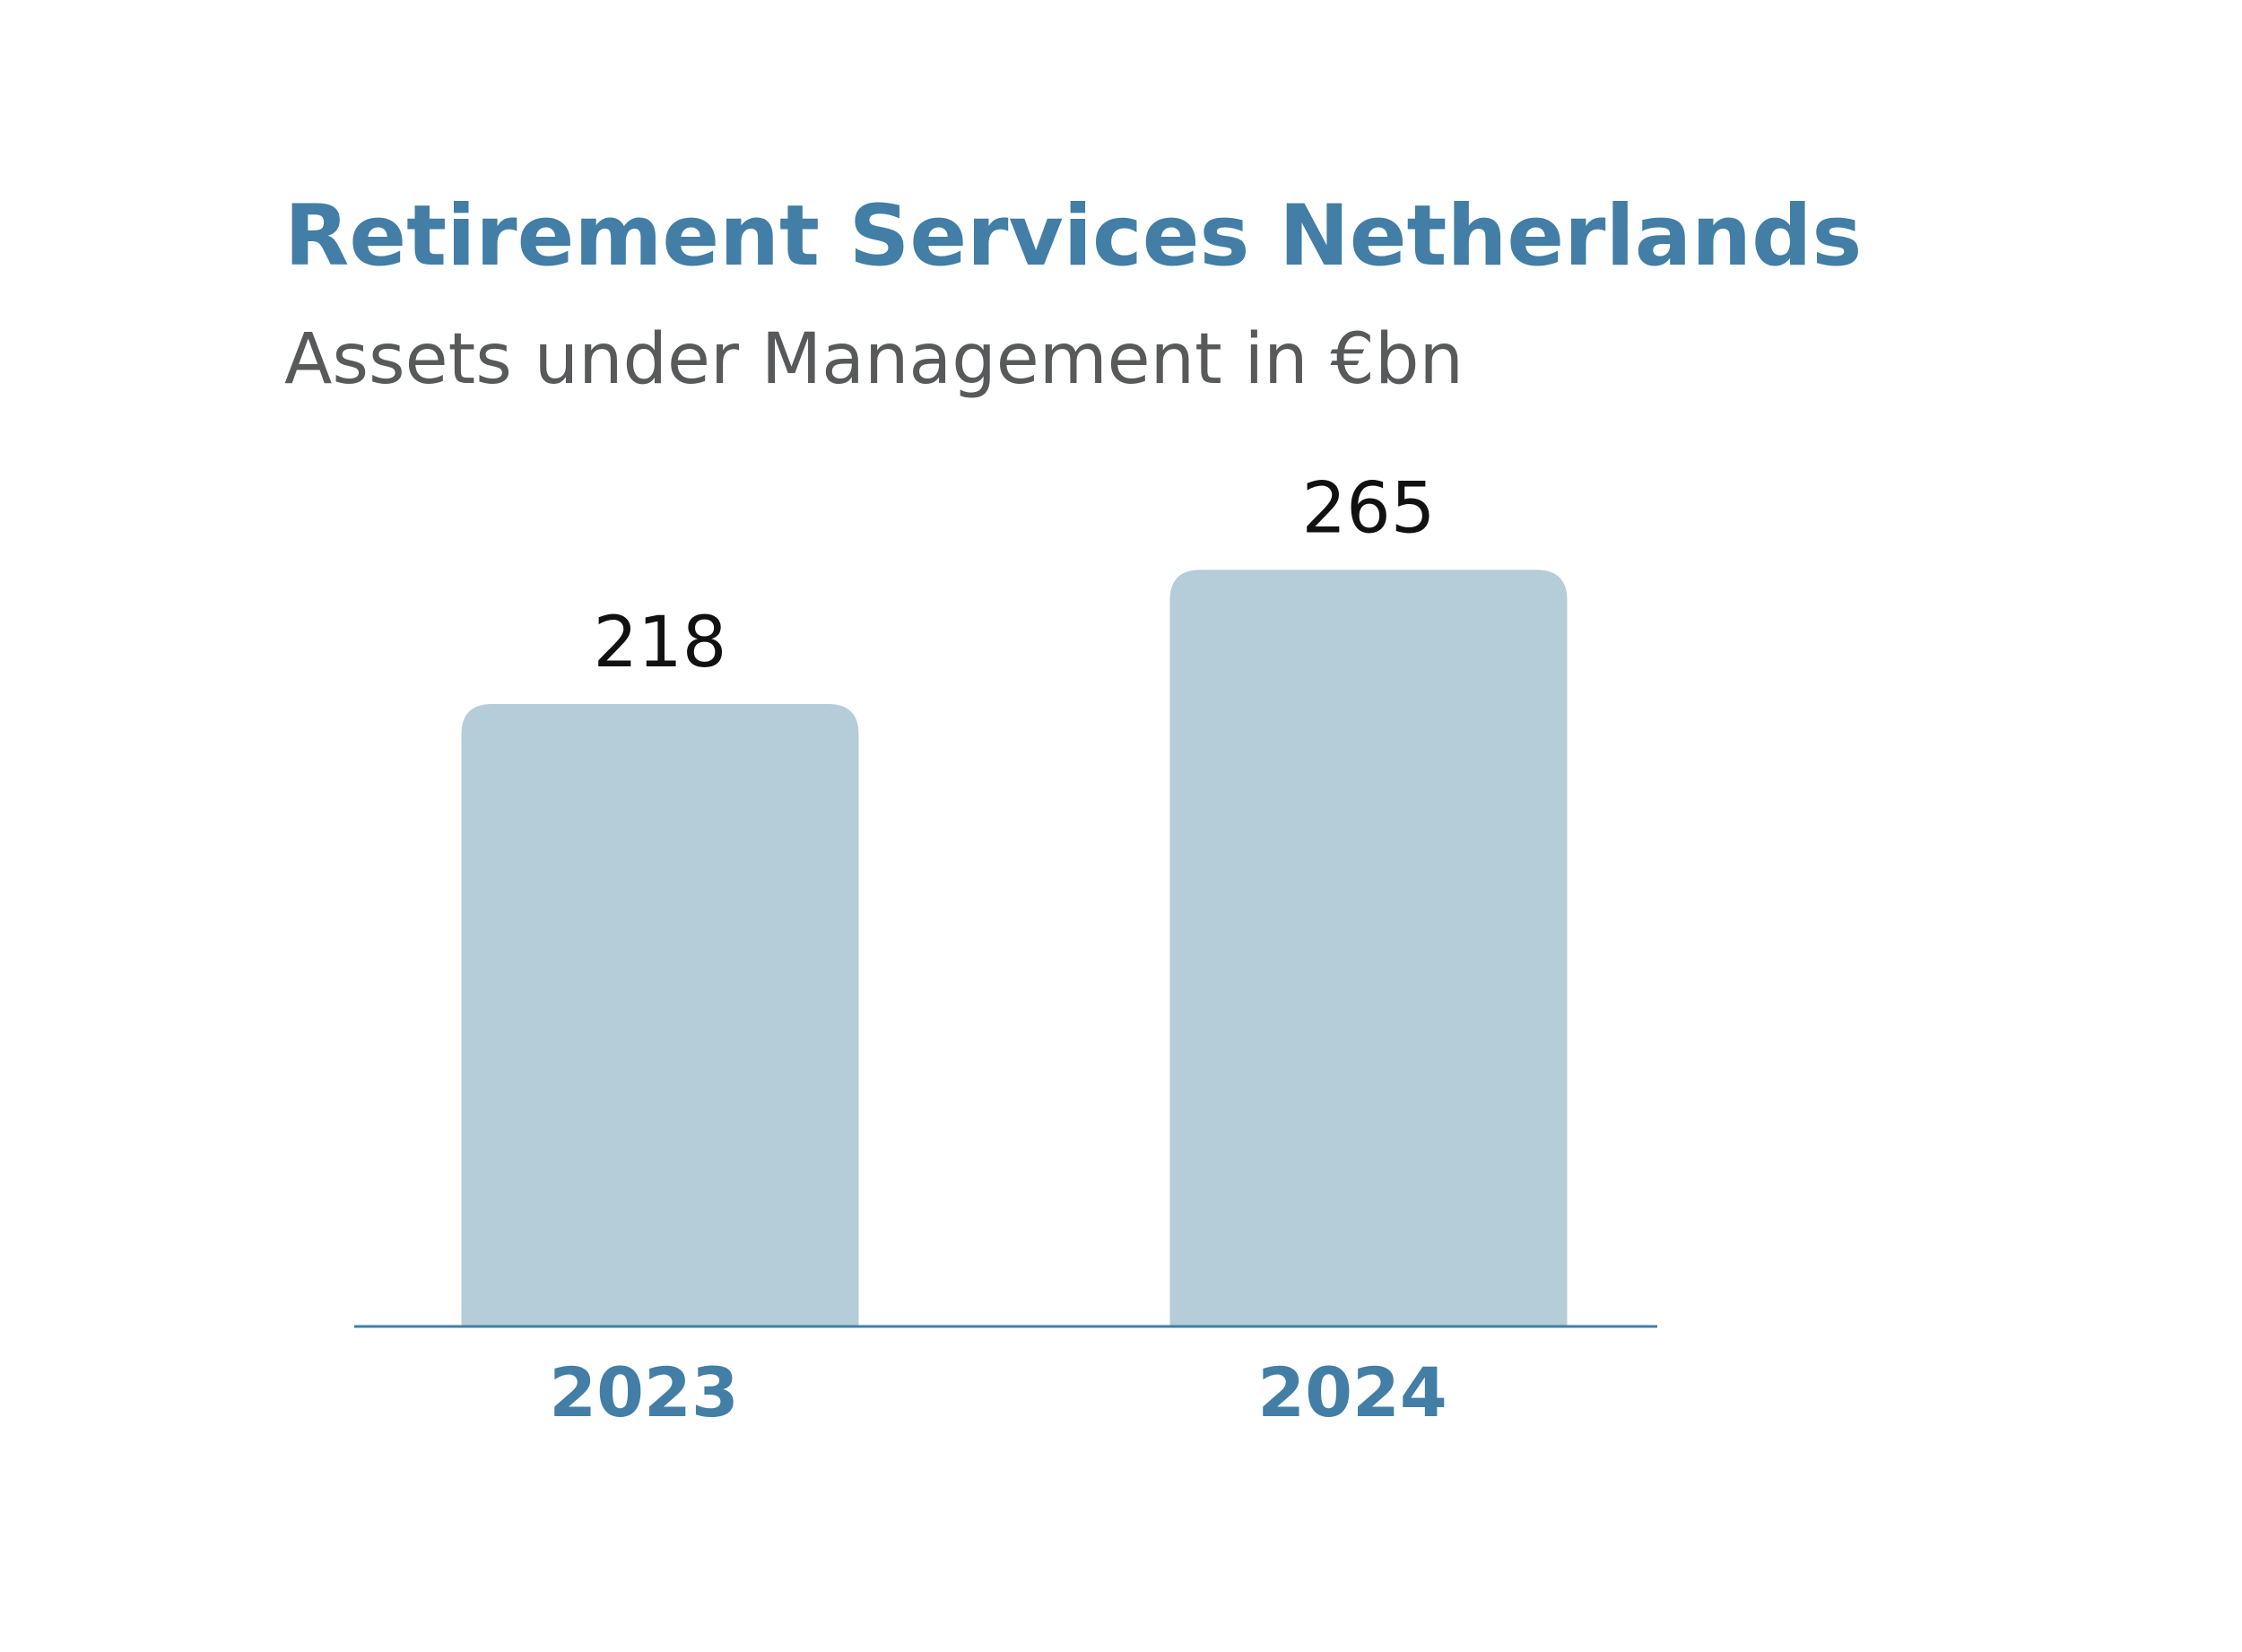 The image size is (2242, 1652). What do you see at coordinates (660, 643) in the screenshot?
I see `value-label: 218` at bounding box center [660, 643].